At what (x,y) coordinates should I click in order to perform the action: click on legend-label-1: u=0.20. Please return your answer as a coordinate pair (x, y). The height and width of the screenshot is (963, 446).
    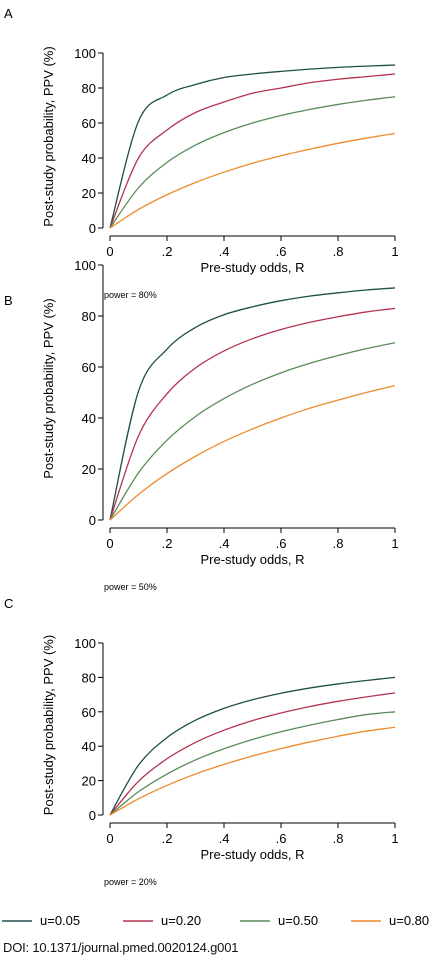
    Looking at the image, I should click on (181, 920).